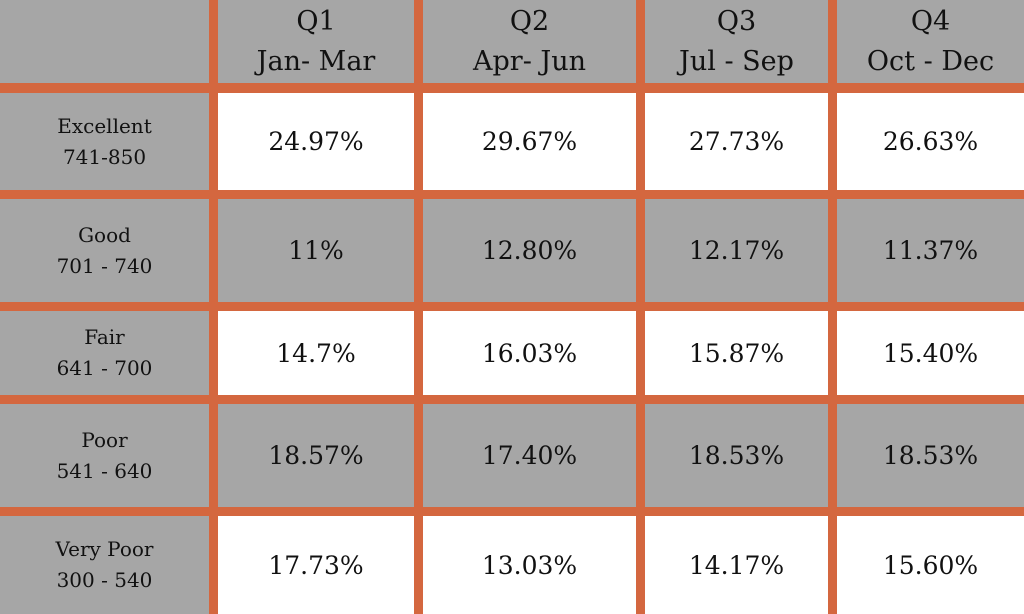 The width and height of the screenshot is (1024, 614). Describe the element at coordinates (529, 21) in the screenshot. I see `column-header-quarter: Q2` at that location.